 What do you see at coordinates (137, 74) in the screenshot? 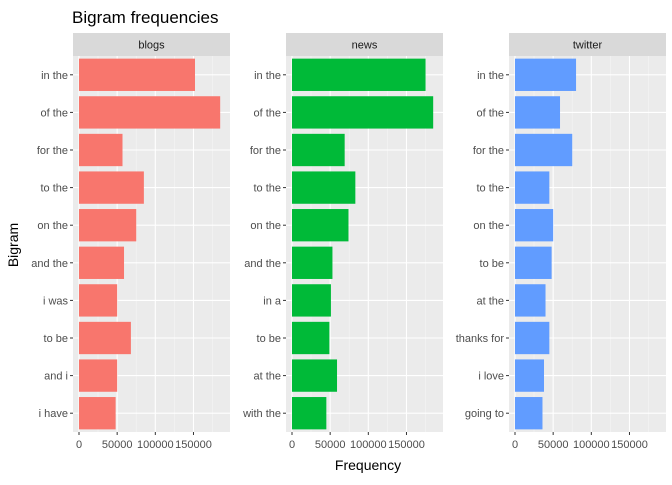
I see `bar-blogs-in-the` at bounding box center [137, 74].